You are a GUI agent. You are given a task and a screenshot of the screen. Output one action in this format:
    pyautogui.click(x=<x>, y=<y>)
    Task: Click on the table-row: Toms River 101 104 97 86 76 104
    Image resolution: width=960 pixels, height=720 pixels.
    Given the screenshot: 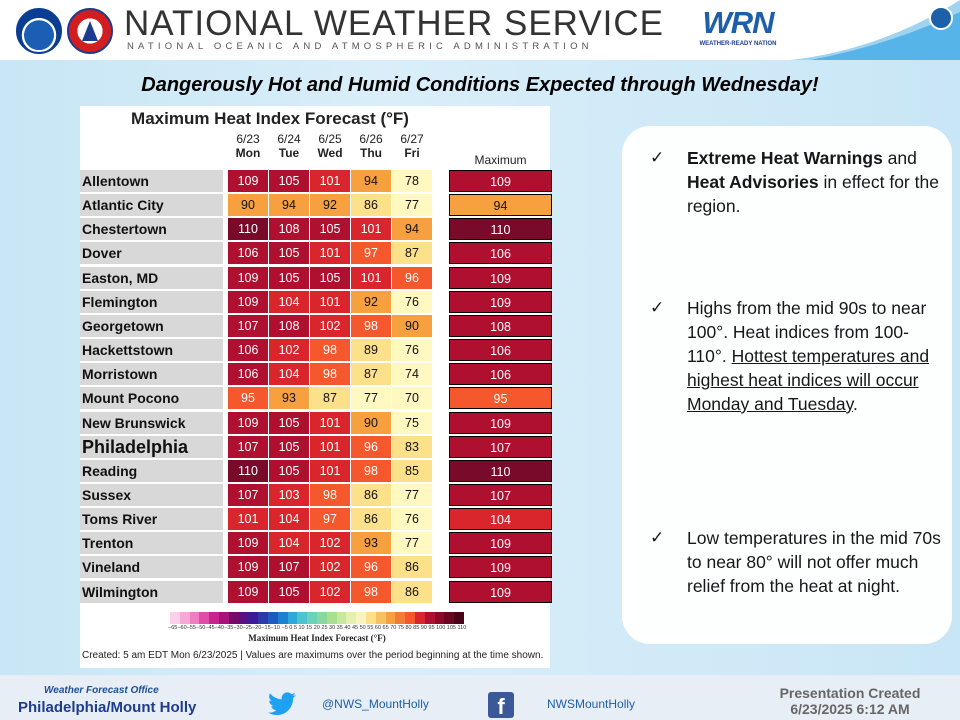 What is the action you would take?
    pyautogui.click(x=316, y=519)
    